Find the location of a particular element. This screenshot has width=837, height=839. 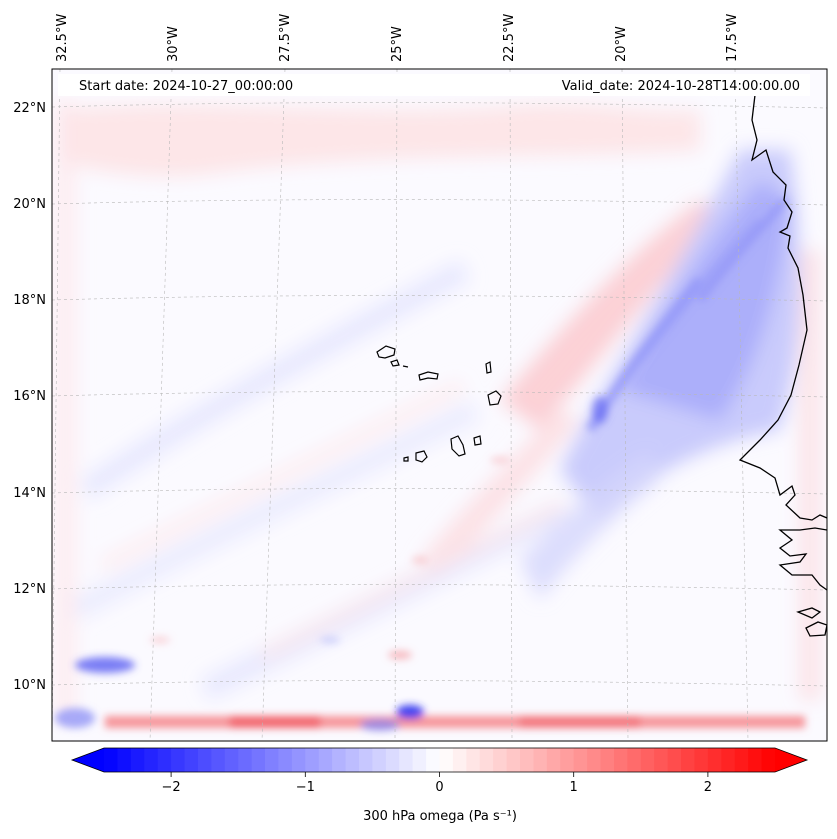

lat-label-10n: 10°N is located at coordinates (29, 685).